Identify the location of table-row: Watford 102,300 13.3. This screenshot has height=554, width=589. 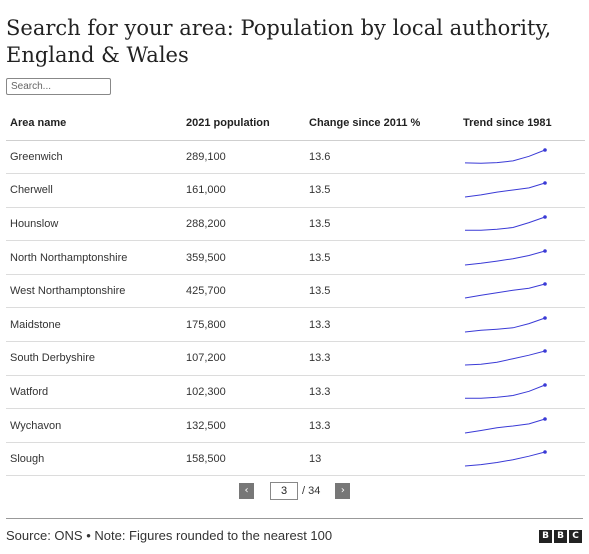
(295, 392).